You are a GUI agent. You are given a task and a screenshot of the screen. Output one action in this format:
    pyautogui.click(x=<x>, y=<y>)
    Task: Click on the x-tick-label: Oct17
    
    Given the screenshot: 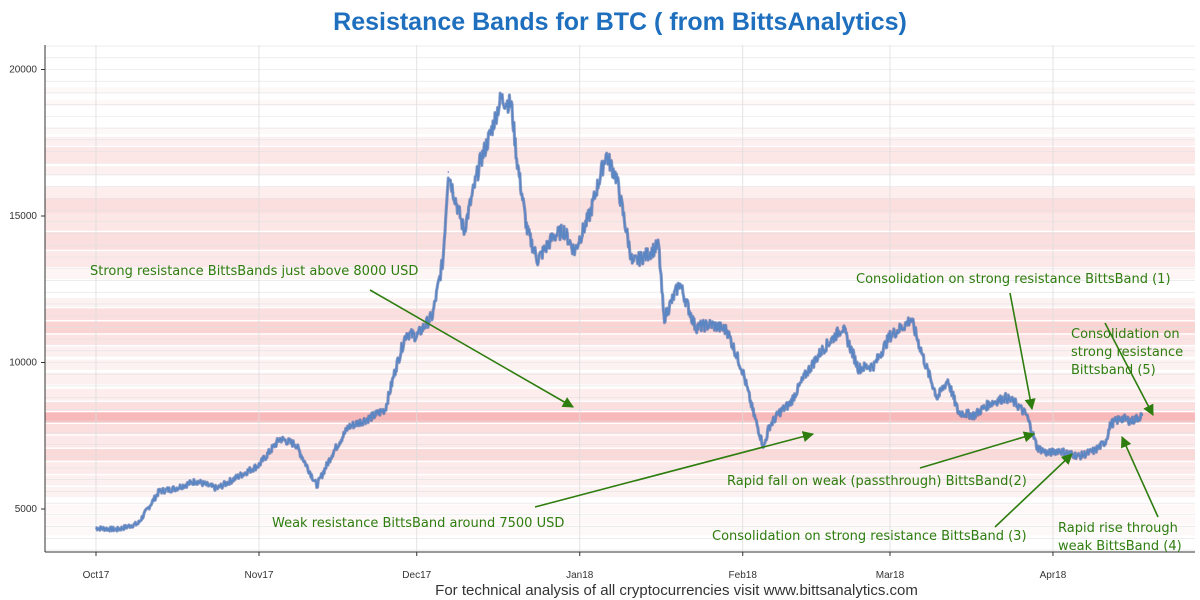 What is the action you would take?
    pyautogui.click(x=96, y=575)
    